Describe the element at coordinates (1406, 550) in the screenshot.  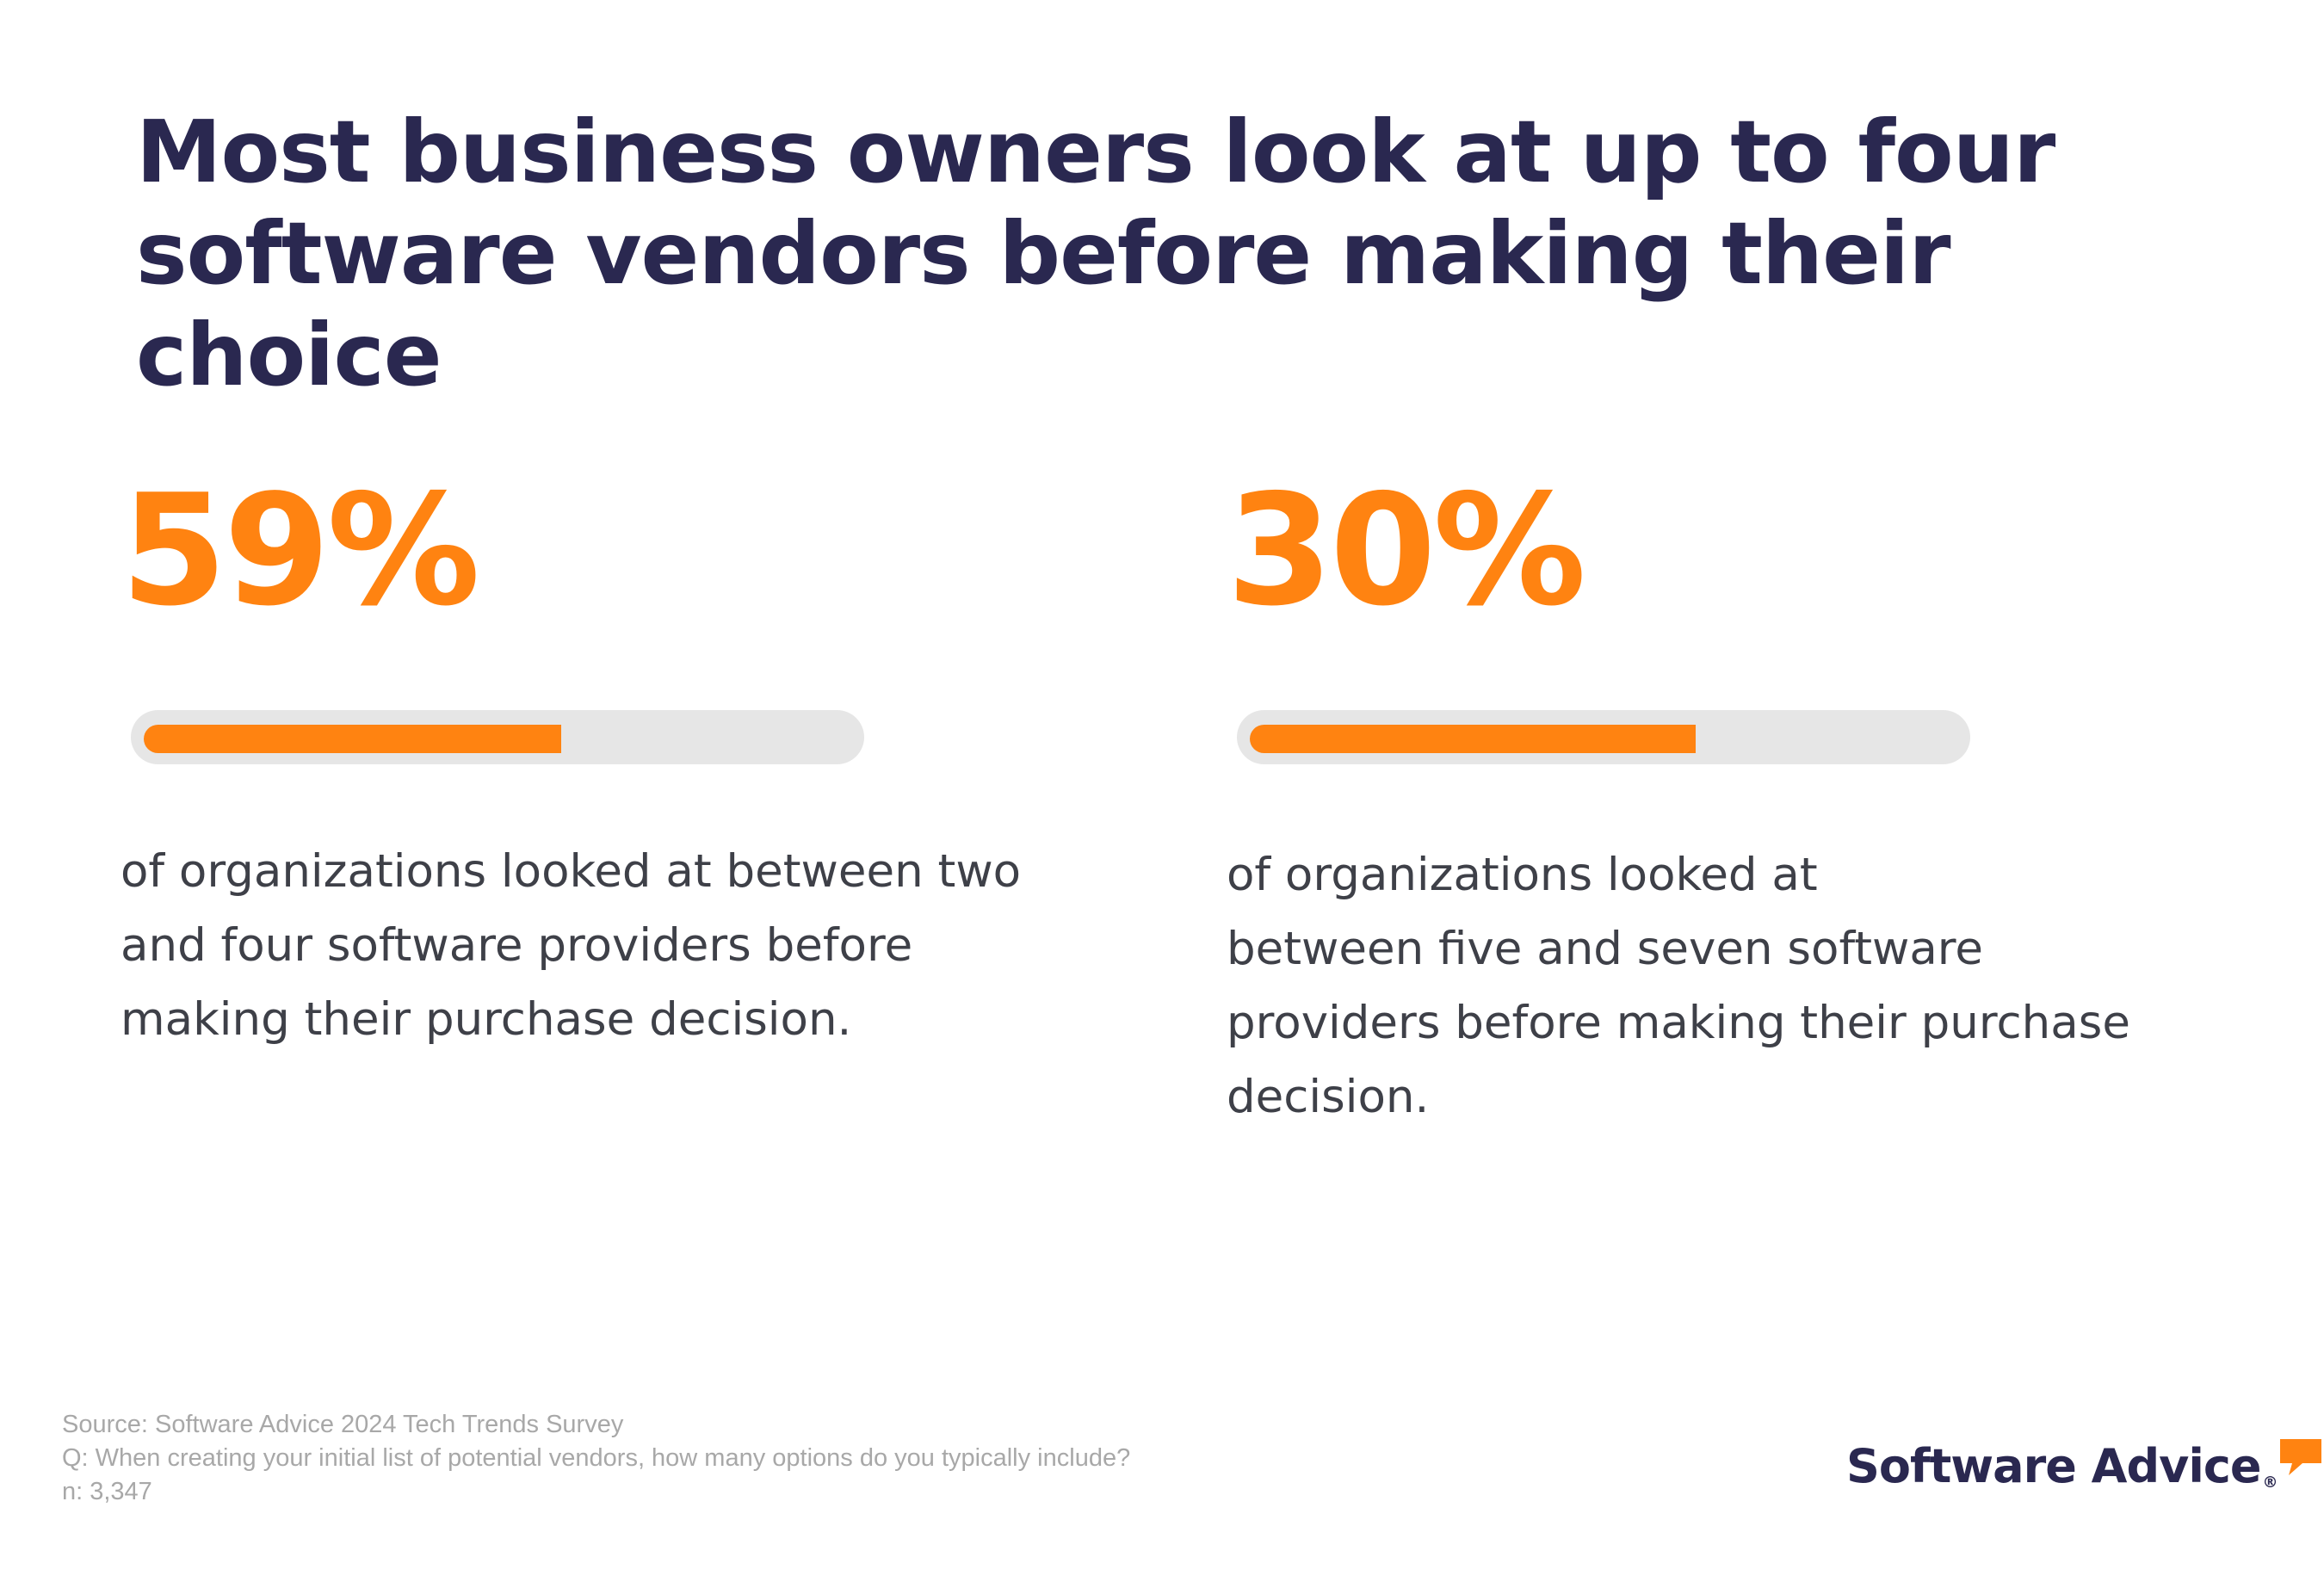
I see `stat-value-right: 30%` at that location.